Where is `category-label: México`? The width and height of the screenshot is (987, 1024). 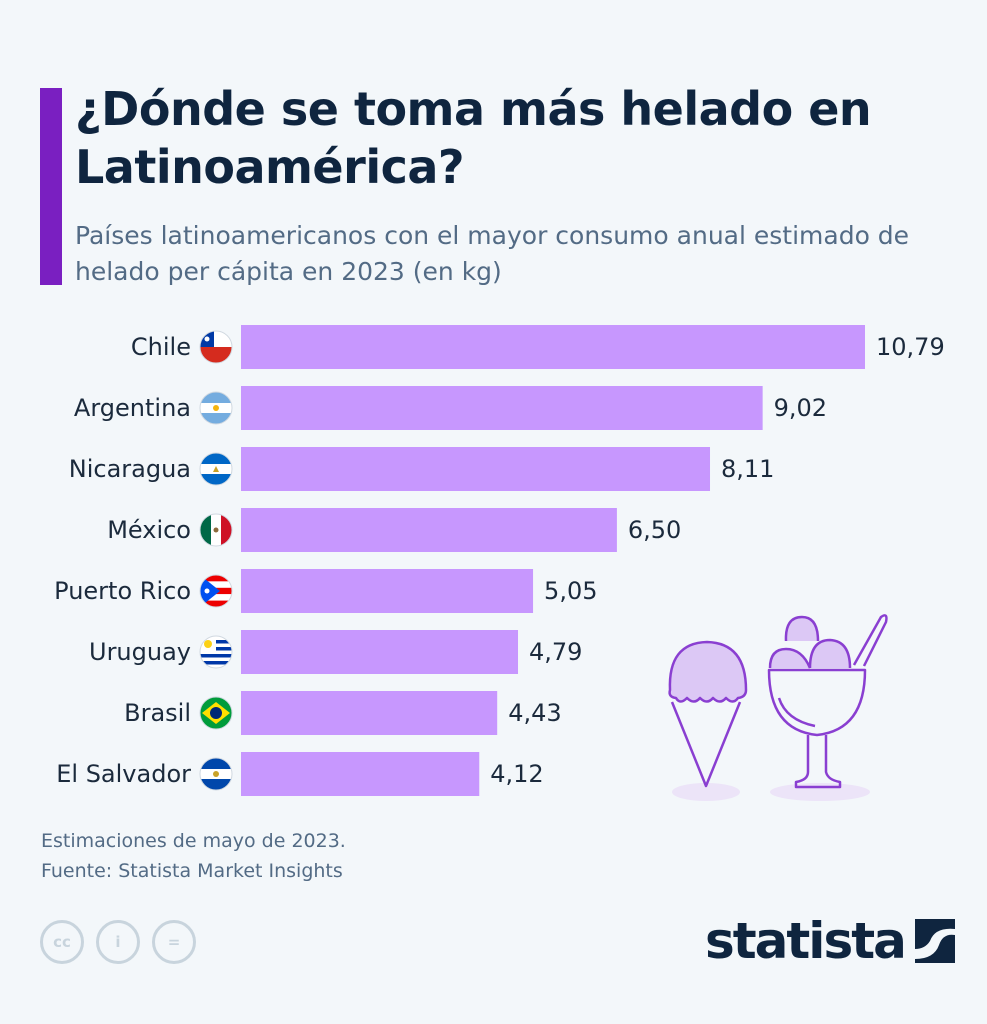 category-label: México is located at coordinates (149, 530).